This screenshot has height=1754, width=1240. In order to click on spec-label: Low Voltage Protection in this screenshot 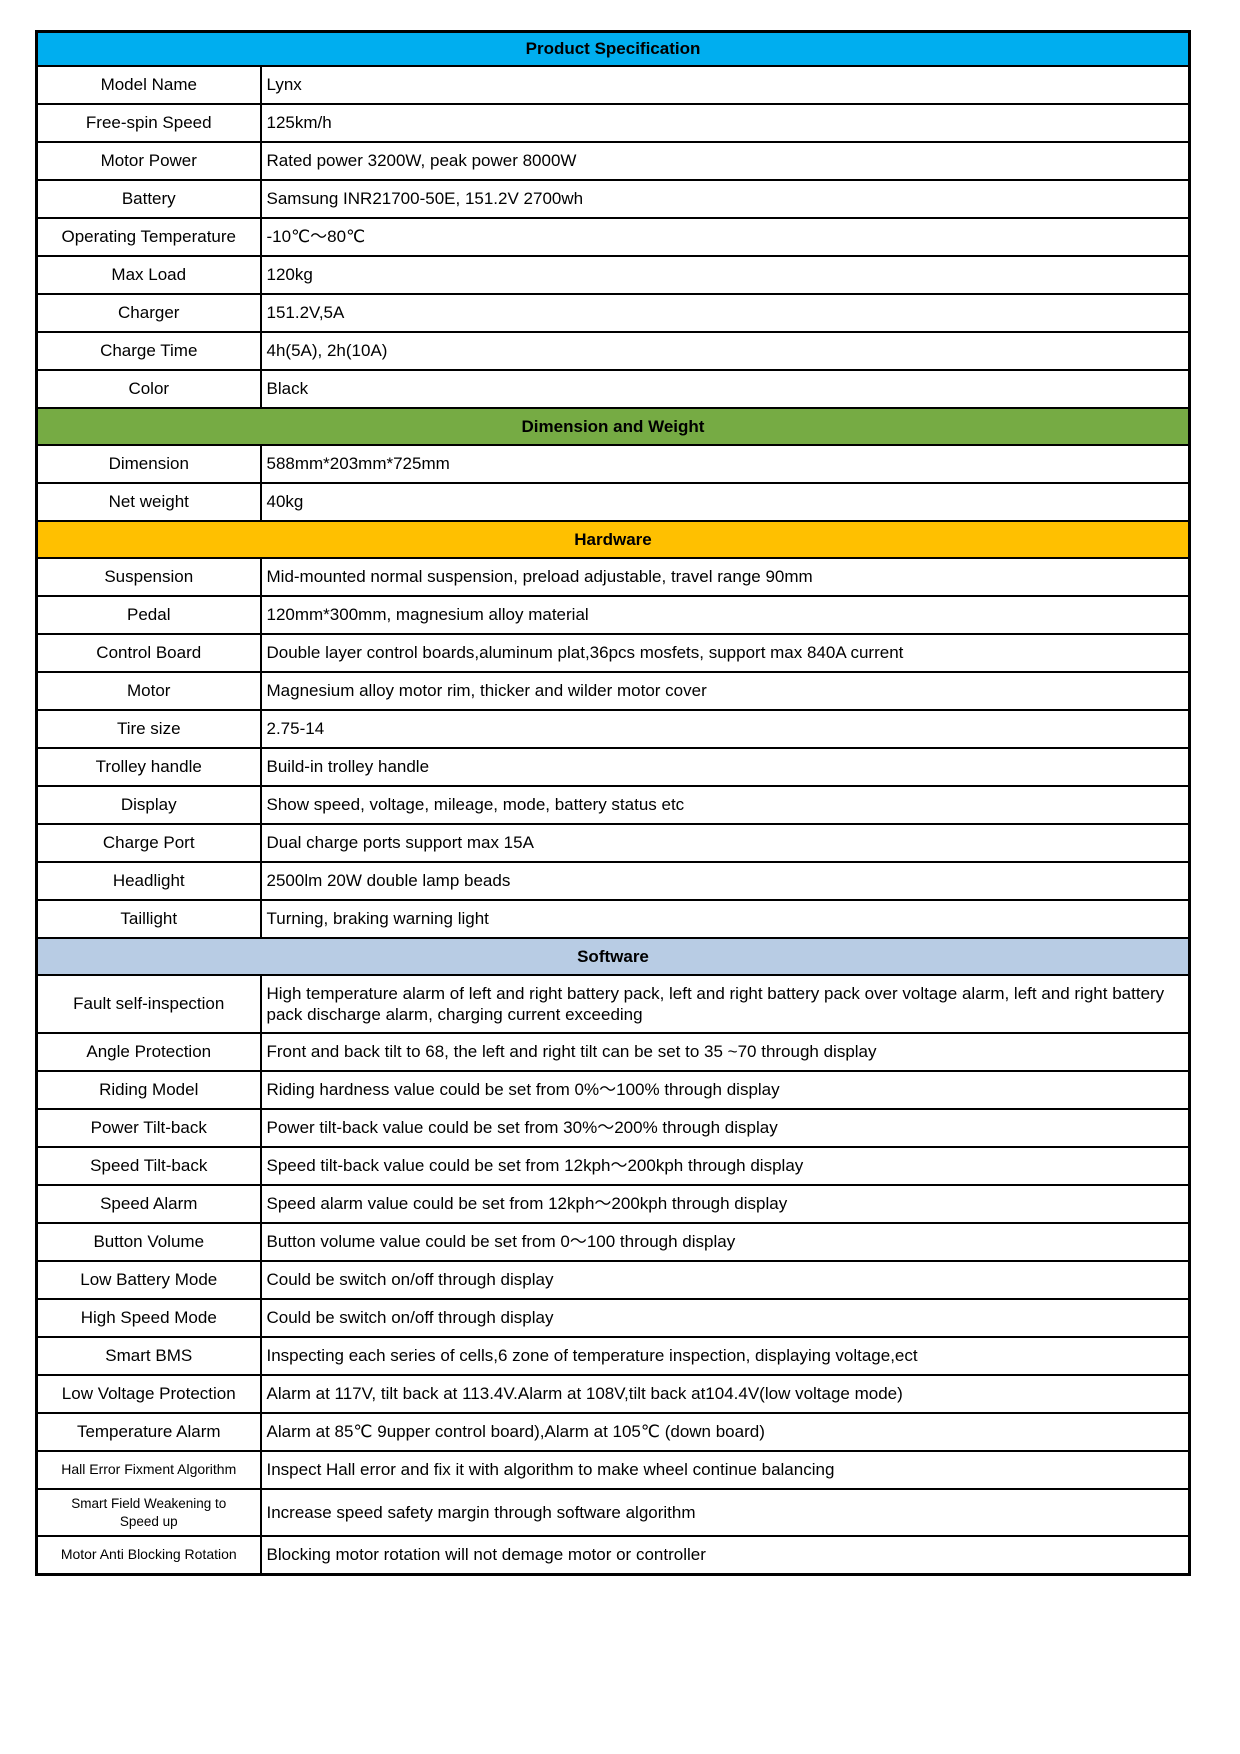, I will do `click(148, 1394)`.